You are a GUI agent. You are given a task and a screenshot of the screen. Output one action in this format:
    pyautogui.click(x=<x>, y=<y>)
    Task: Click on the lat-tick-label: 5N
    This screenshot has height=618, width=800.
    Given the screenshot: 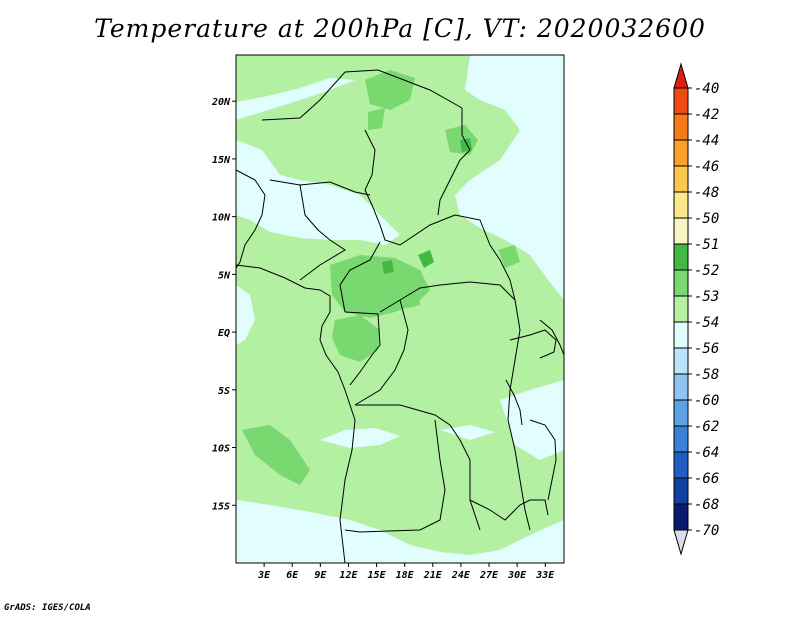 What is the action you would take?
    pyautogui.click(x=224, y=275)
    